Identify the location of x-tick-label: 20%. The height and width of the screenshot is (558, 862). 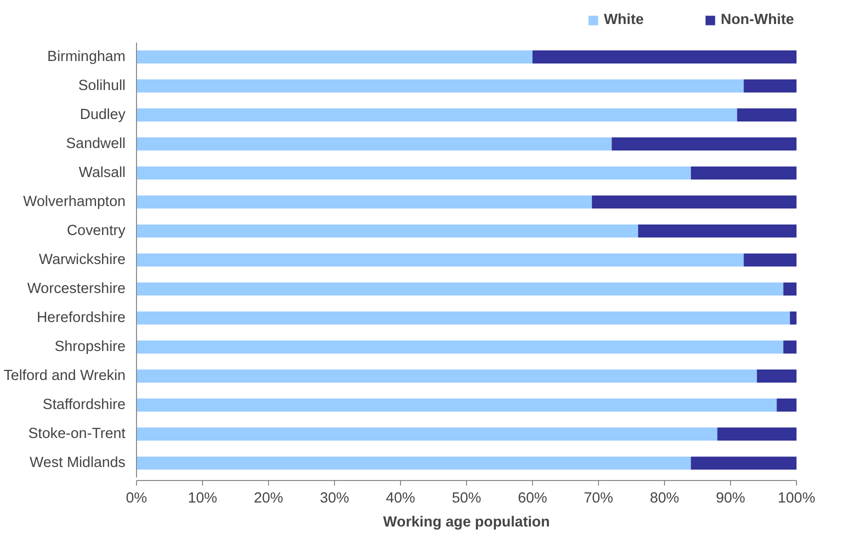
(269, 498).